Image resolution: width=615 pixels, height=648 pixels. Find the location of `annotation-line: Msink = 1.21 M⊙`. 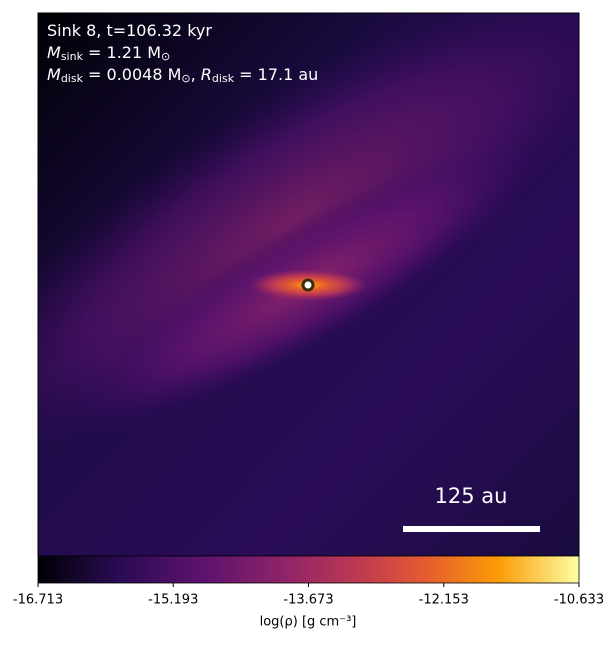

annotation-line: Msink = 1.21 M⊙ is located at coordinates (108, 53).